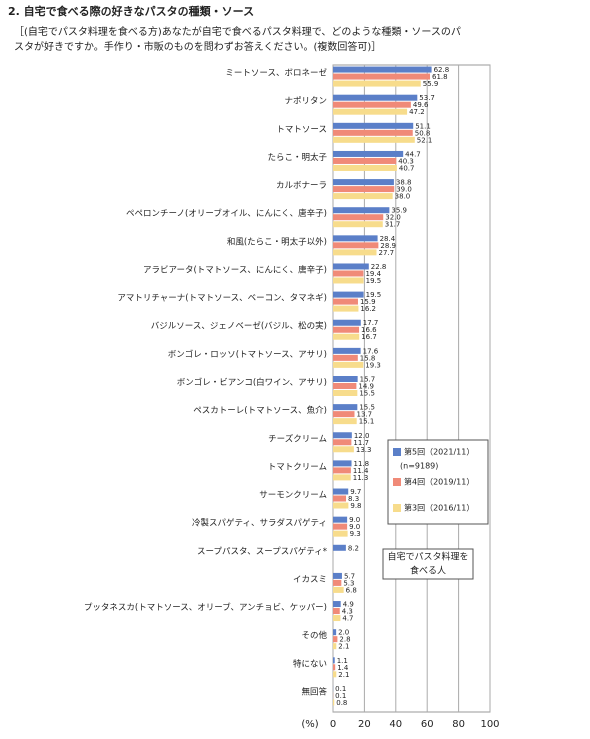 Image resolution: width=590 pixels, height=739 pixels. Describe the element at coordinates (374, 281) in the screenshot. I see `value-label: 19.5` at that location.